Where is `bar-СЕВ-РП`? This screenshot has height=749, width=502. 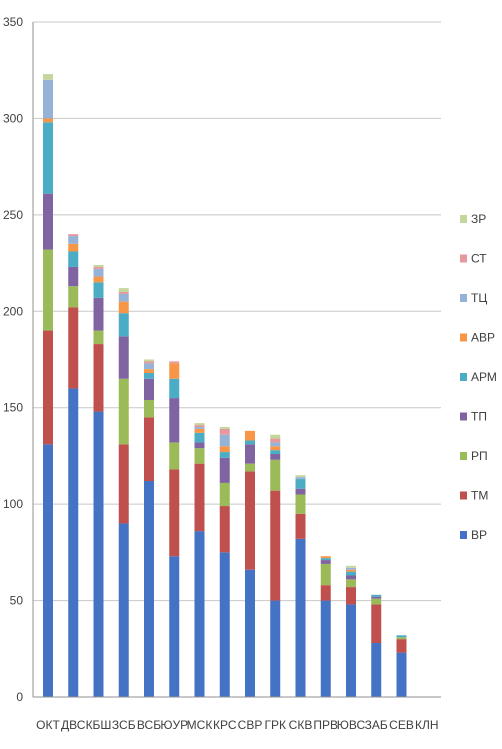
bar-СЕВ-РП is located at coordinates (401, 638).